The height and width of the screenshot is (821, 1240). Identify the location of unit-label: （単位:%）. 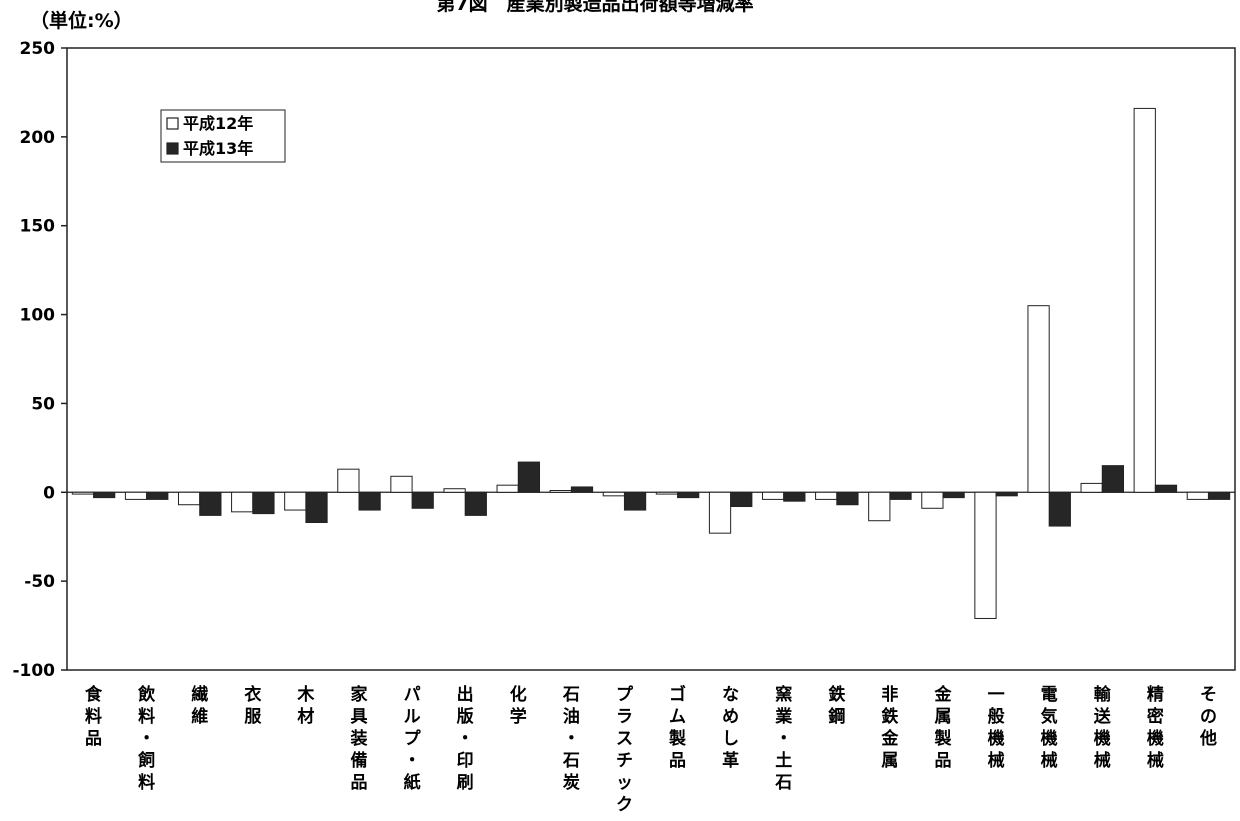
(81, 20).